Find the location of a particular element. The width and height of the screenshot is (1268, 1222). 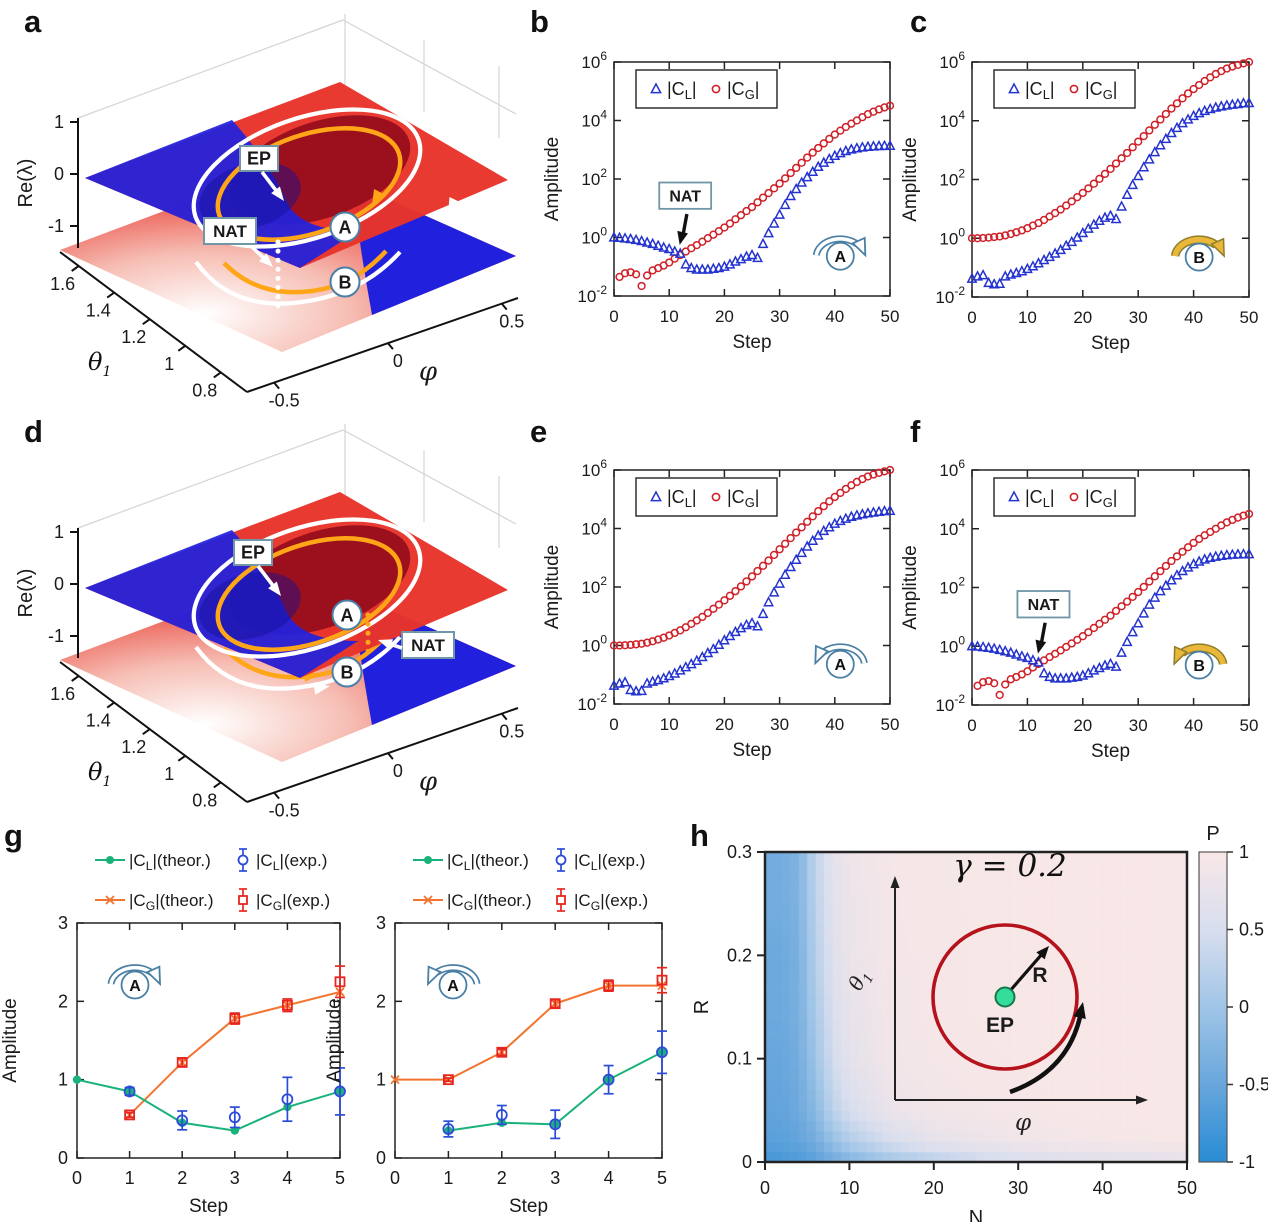

svg-text: NAT is located at coordinates (230, 231).